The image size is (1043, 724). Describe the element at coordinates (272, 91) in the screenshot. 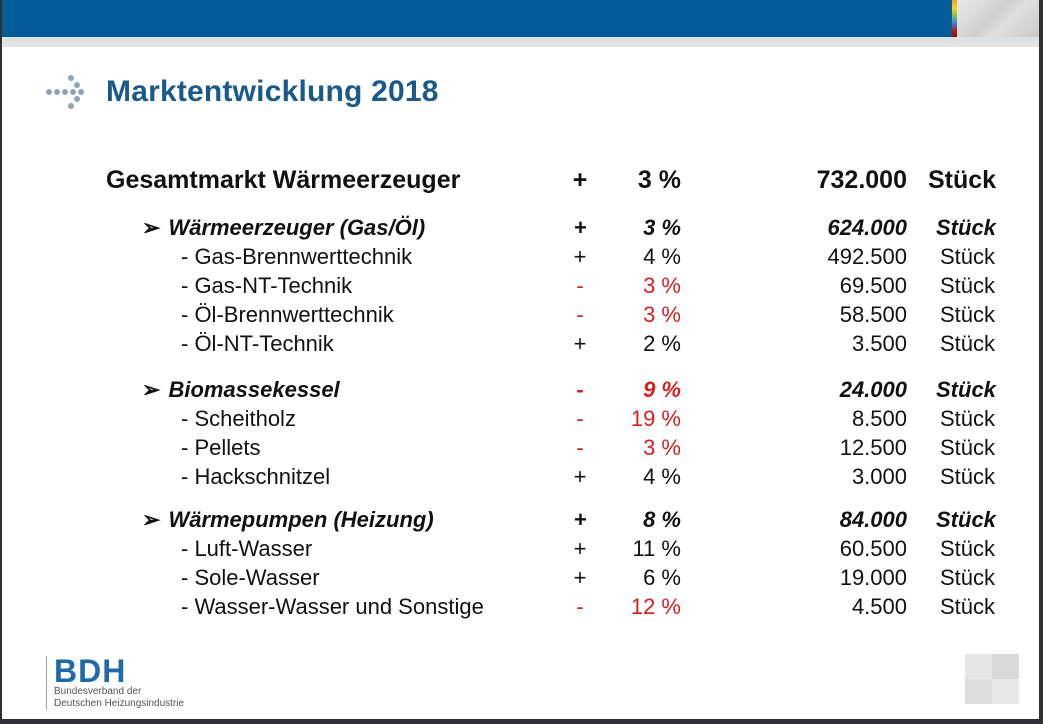

I see `page-title: Marktentwicklung 2018` at that location.